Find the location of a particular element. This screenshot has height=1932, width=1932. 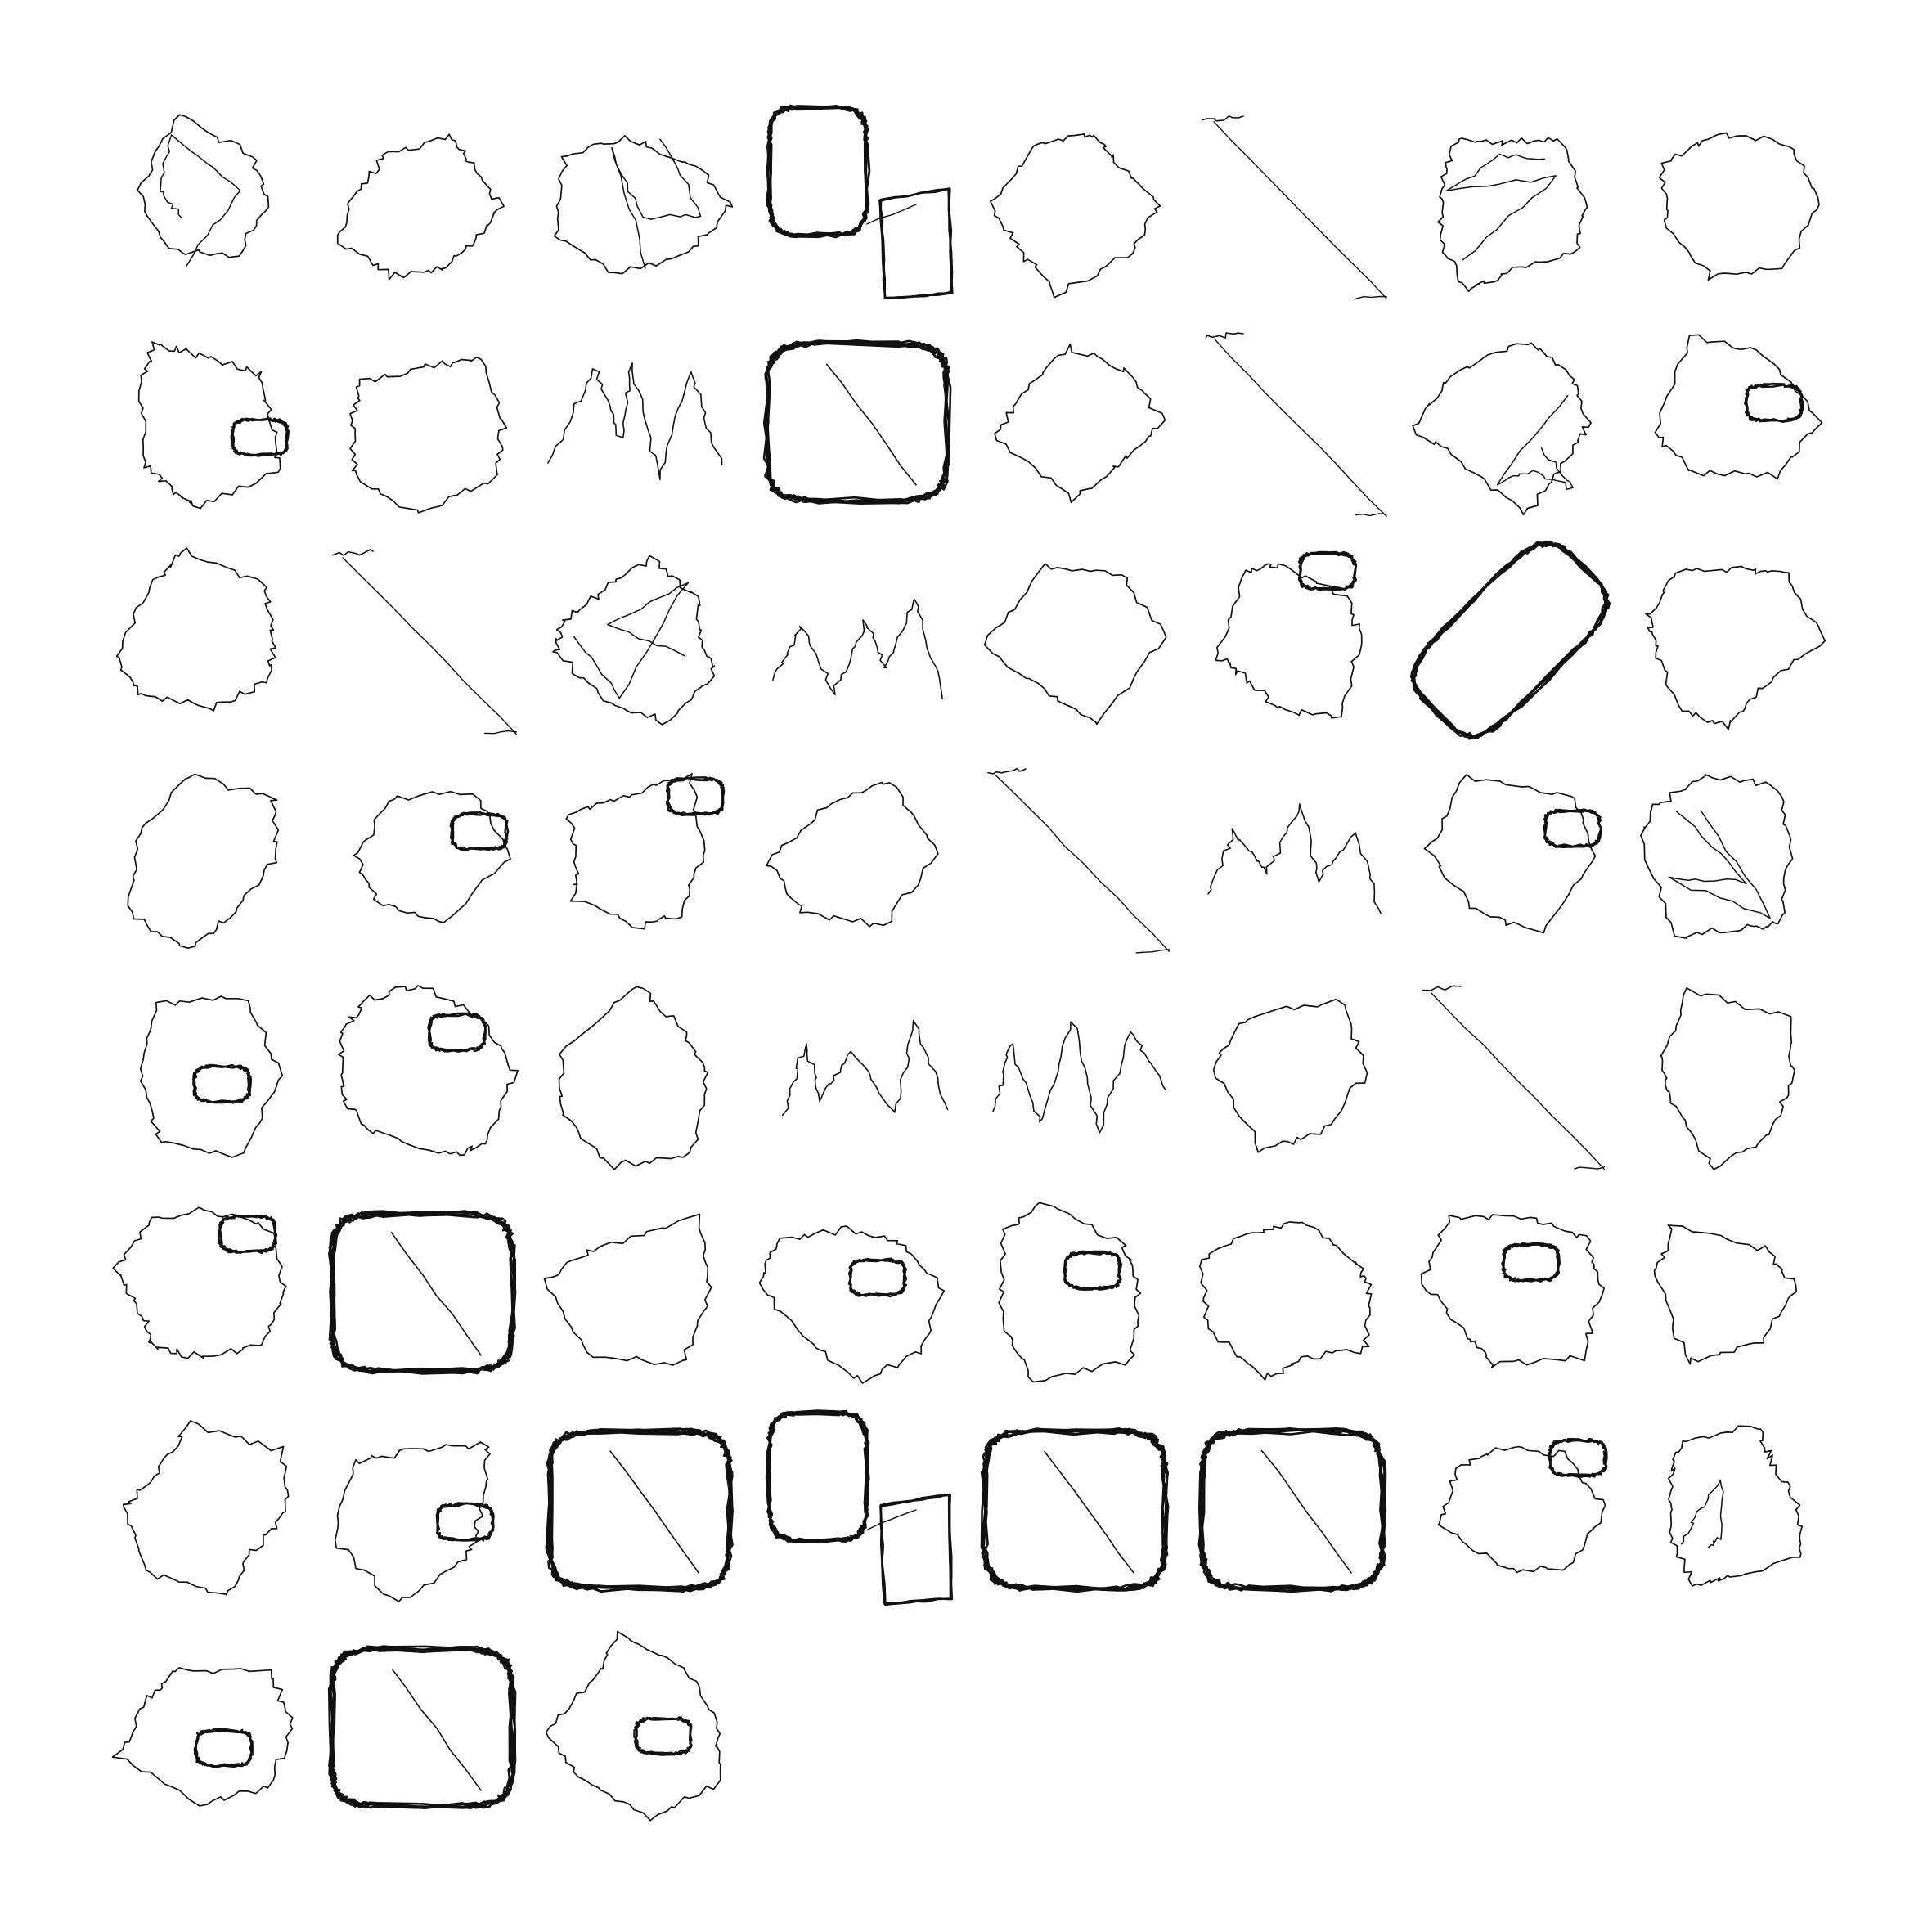

sketch-rounded-rect-heavy is located at coordinates (639, 1510).